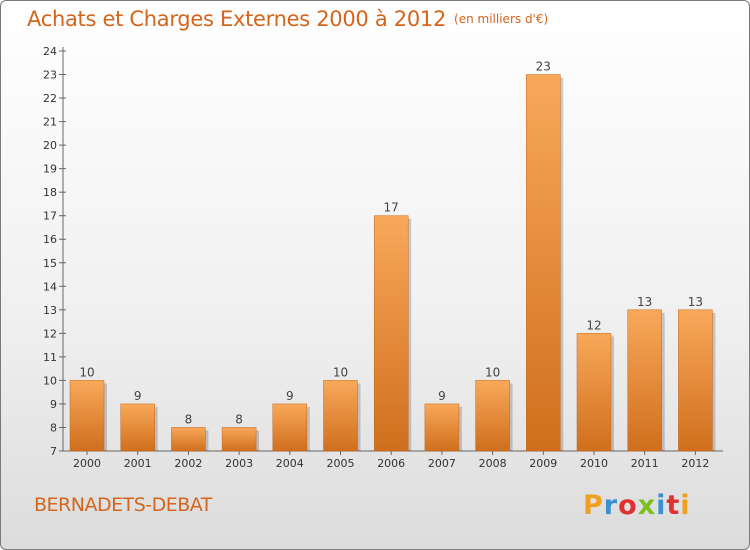 Image resolution: width=750 pixels, height=550 pixels. Describe the element at coordinates (50, 380) in the screenshot. I see `y-tick-label: 10` at that location.